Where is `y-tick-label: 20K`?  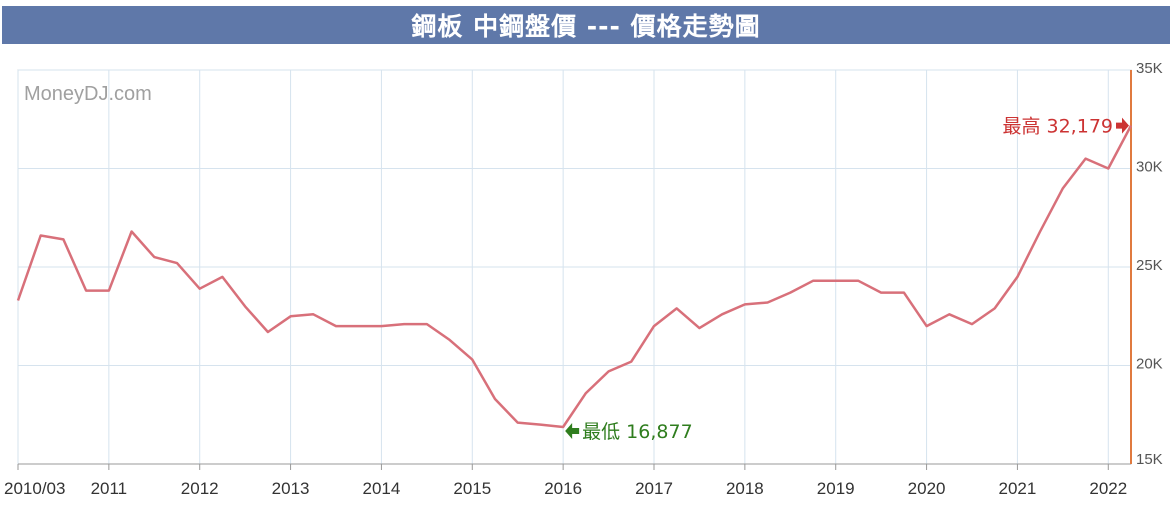
y-tick-label: 20K is located at coordinates (1149, 364).